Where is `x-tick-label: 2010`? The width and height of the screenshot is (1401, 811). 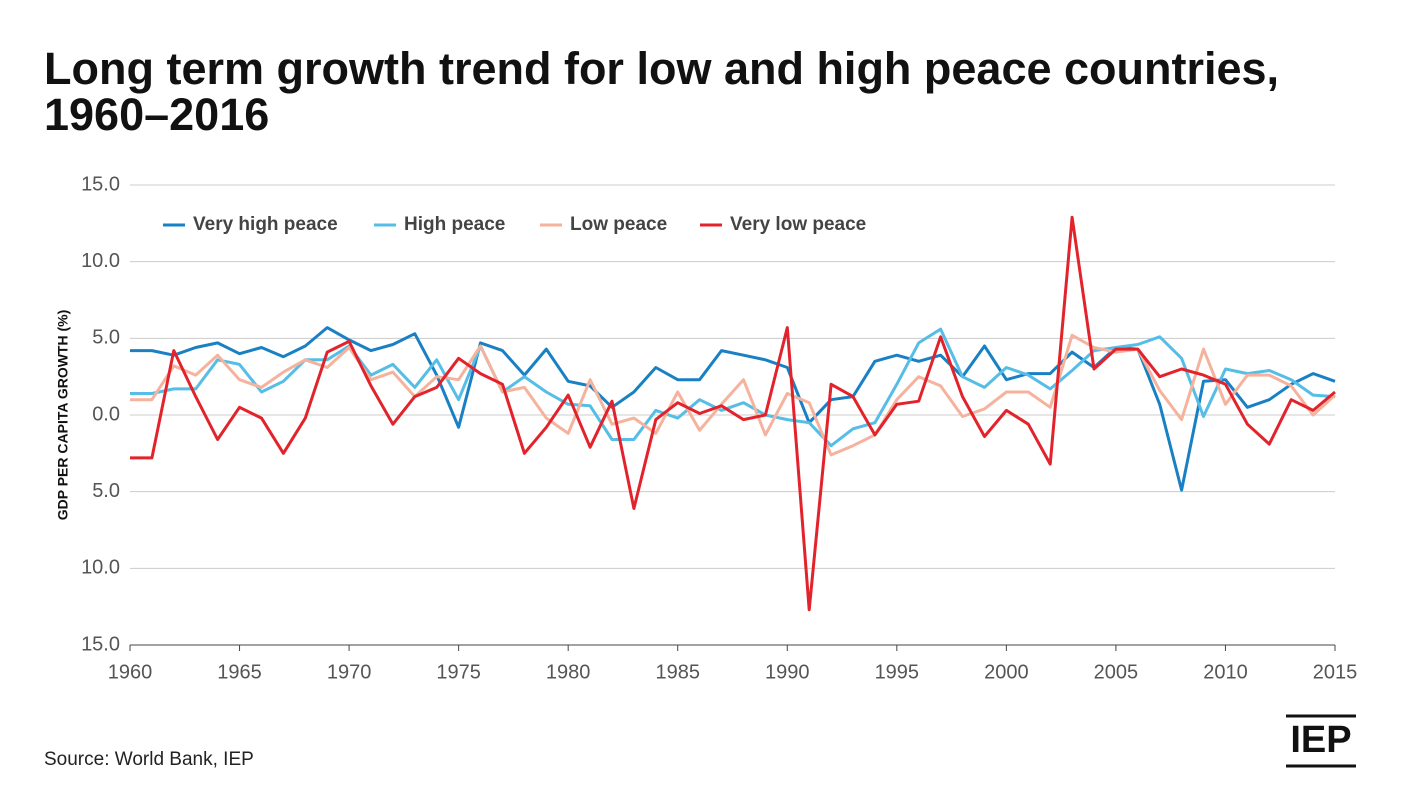
x-tick-label: 2010 is located at coordinates (1225, 672).